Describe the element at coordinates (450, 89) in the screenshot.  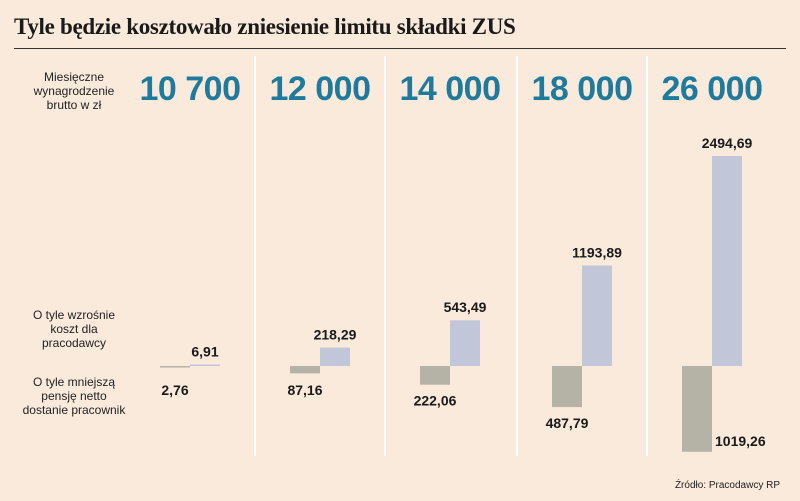
I see `salary-heading: 14 000` at that location.